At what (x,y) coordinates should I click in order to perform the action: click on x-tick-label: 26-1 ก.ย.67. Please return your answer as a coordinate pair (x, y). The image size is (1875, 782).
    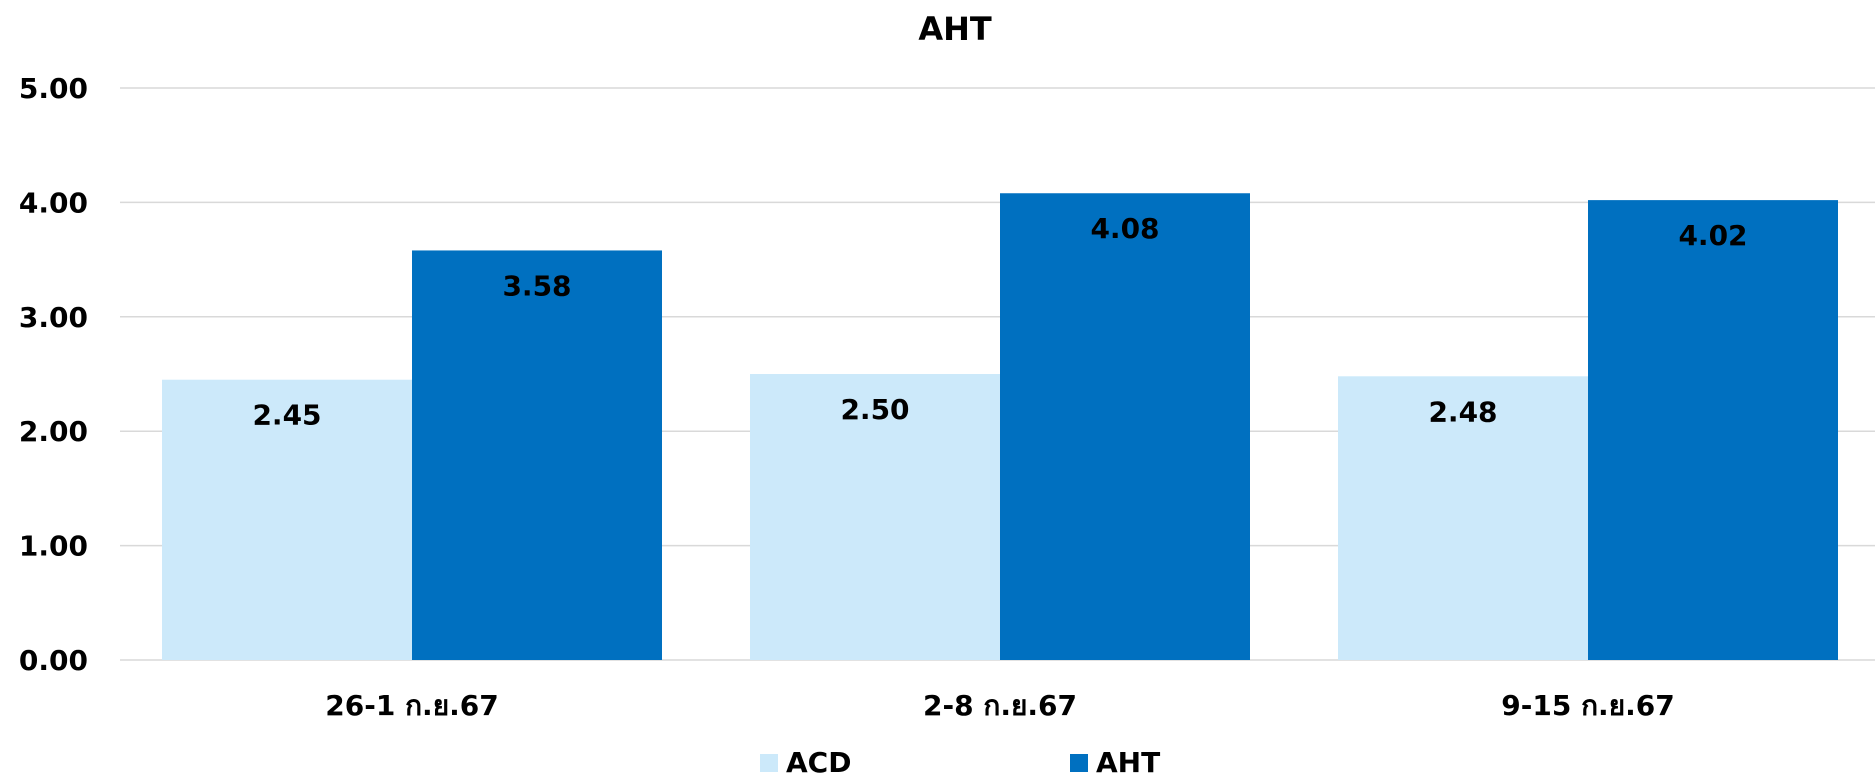
    Looking at the image, I should click on (411, 705).